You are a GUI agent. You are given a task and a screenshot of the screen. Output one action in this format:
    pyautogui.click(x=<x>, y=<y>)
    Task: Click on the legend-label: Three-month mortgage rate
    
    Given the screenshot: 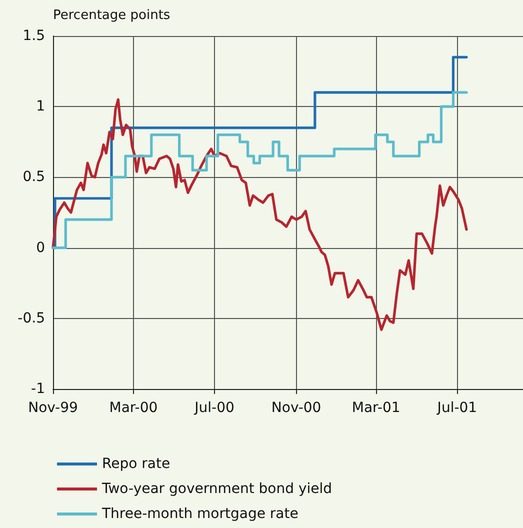 What is the action you would take?
    pyautogui.click(x=199, y=514)
    